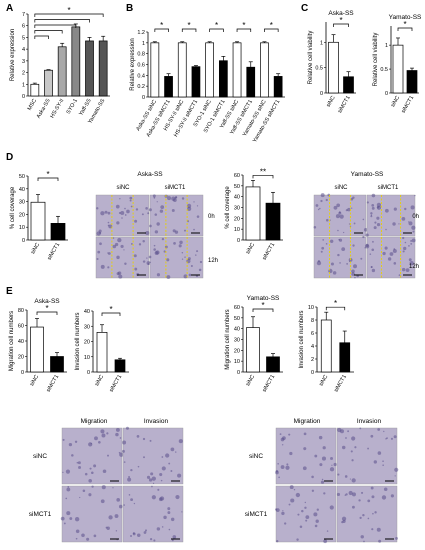 This screenshot has height=550, width=425. I want to click on panel-letter-A: A, so click(9, 8).